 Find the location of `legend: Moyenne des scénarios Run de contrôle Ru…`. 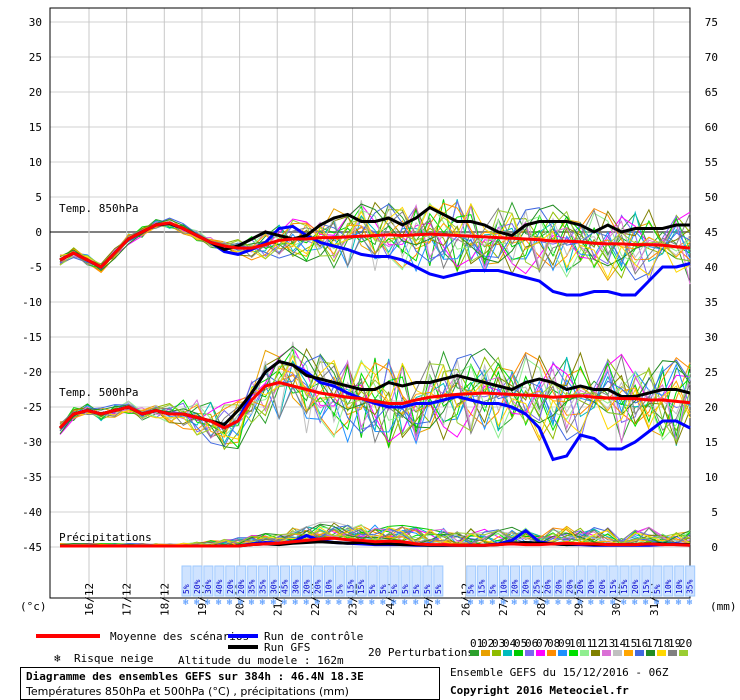

legend: Moyenne des scénarios Run de contrôle Ru… is located at coordinates (364, 648).